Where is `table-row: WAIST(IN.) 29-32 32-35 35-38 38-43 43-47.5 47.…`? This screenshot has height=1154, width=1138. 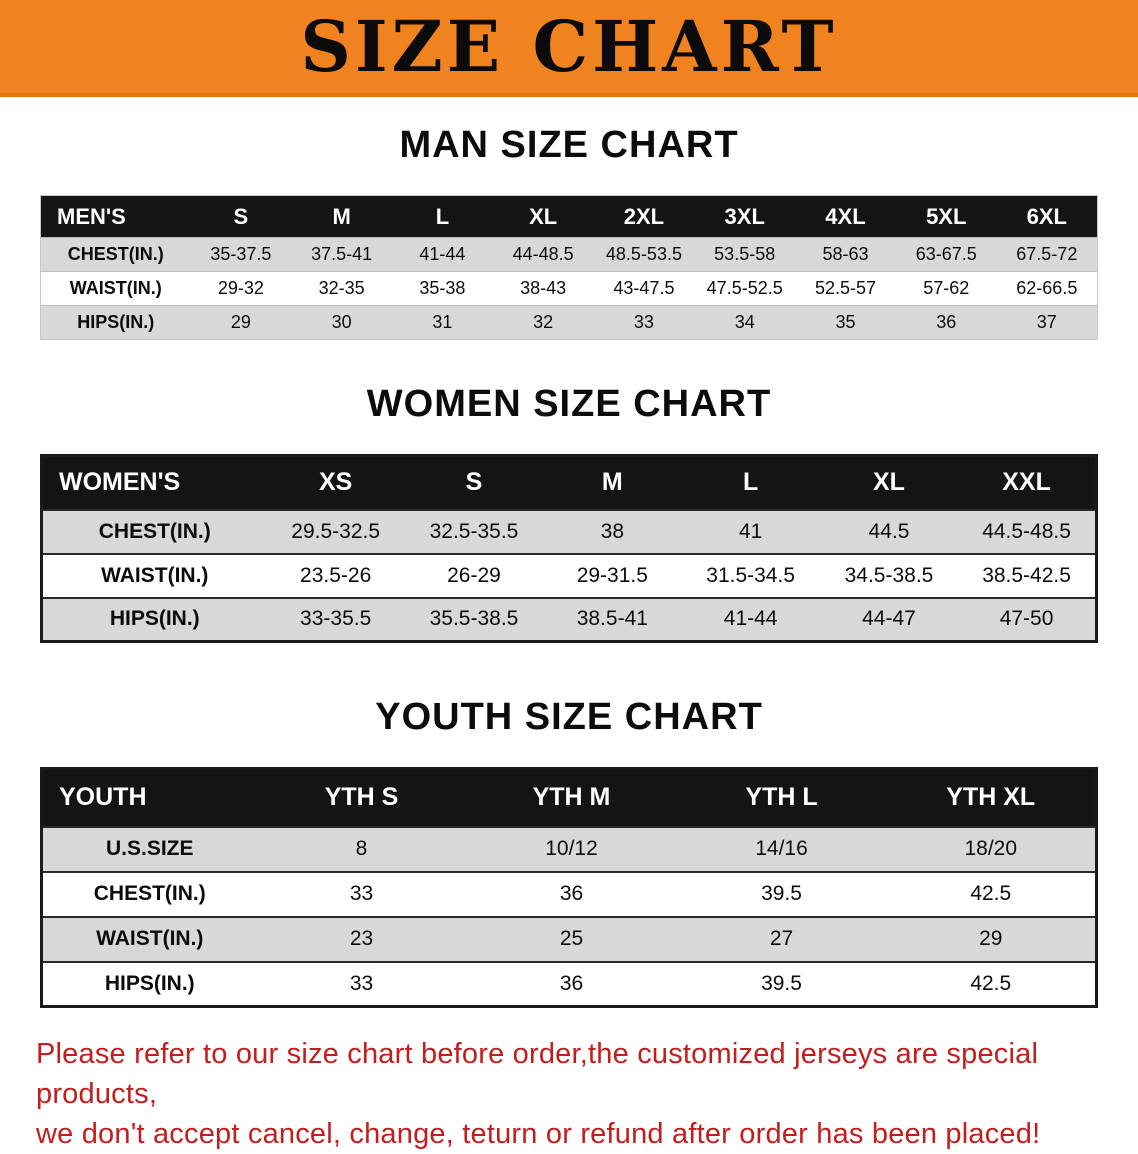
table-row: WAIST(IN.) 29-32 32-35 35-38 38-43 43-47.5 47.… is located at coordinates (569, 288).